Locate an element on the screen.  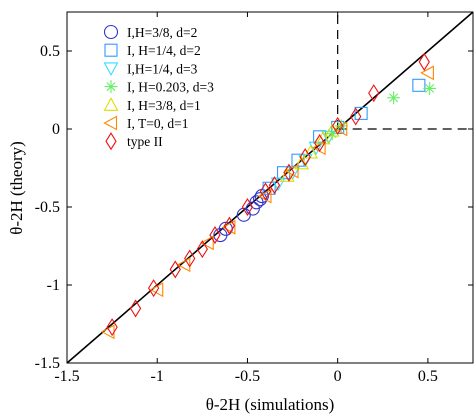
legend-label: I,H=3/8, d=2 is located at coordinates (162, 32).